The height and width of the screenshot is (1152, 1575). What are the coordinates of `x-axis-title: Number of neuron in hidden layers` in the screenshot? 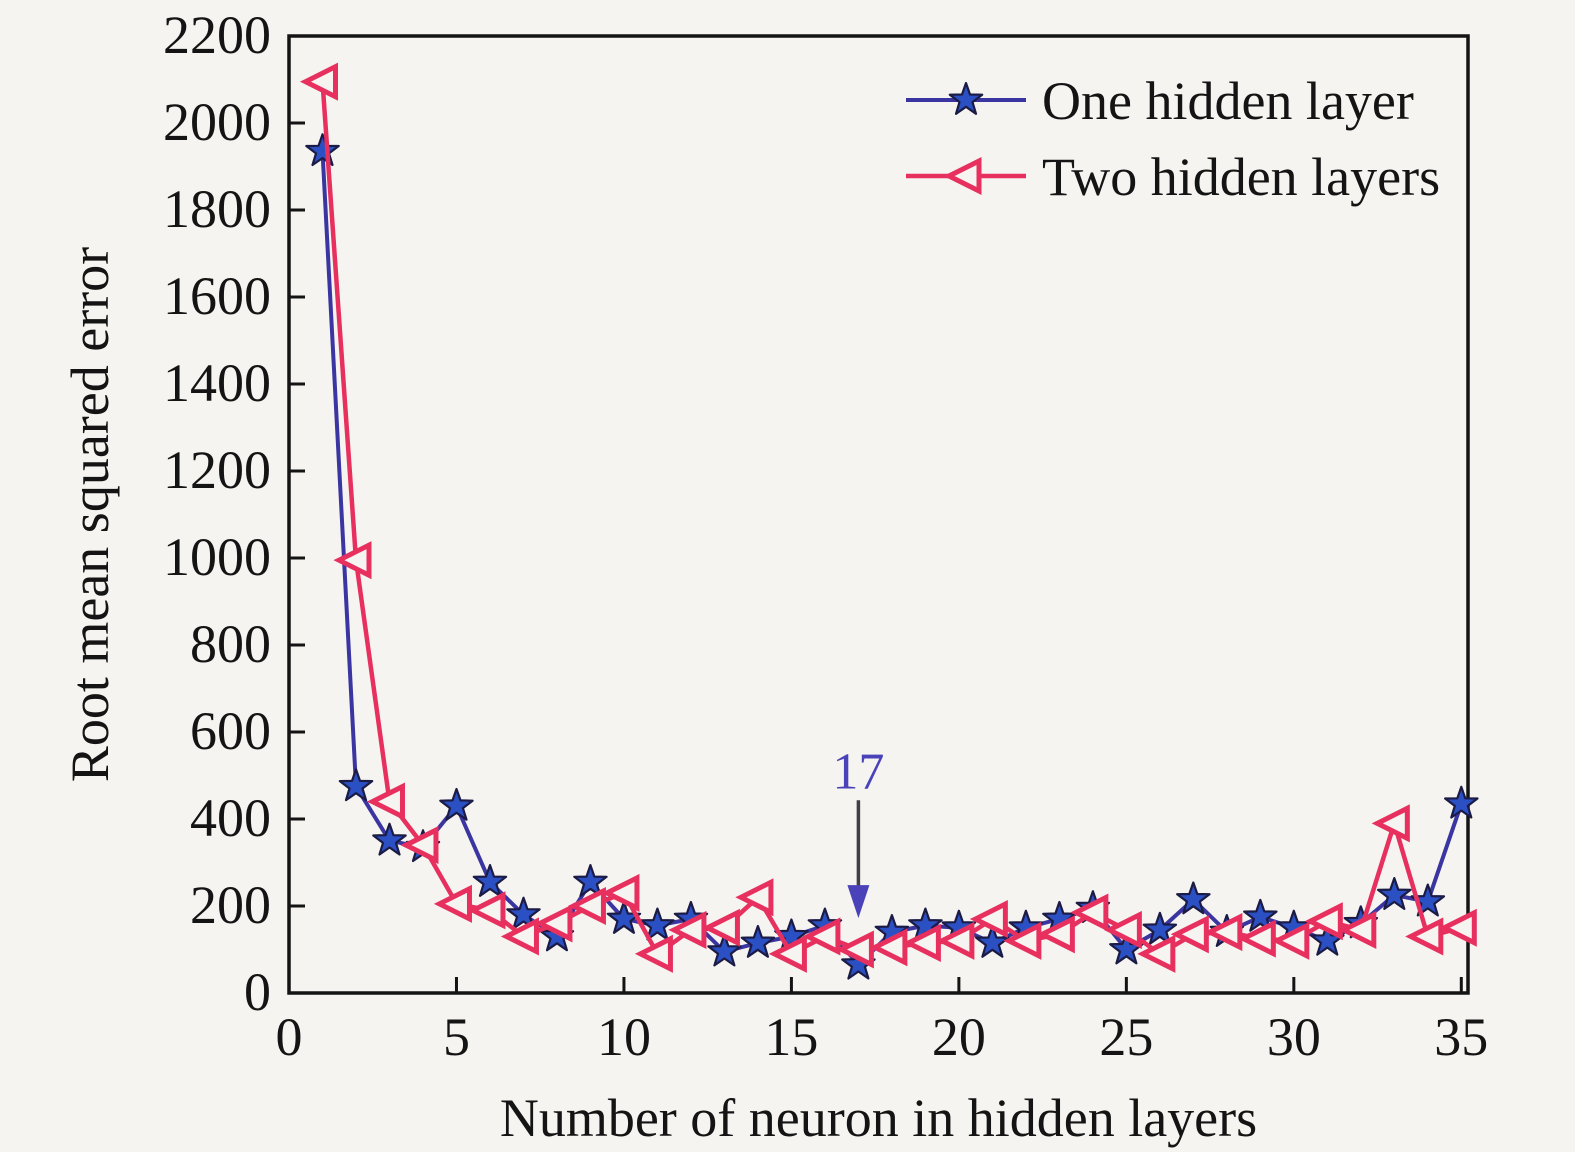 It's located at (878, 1118).